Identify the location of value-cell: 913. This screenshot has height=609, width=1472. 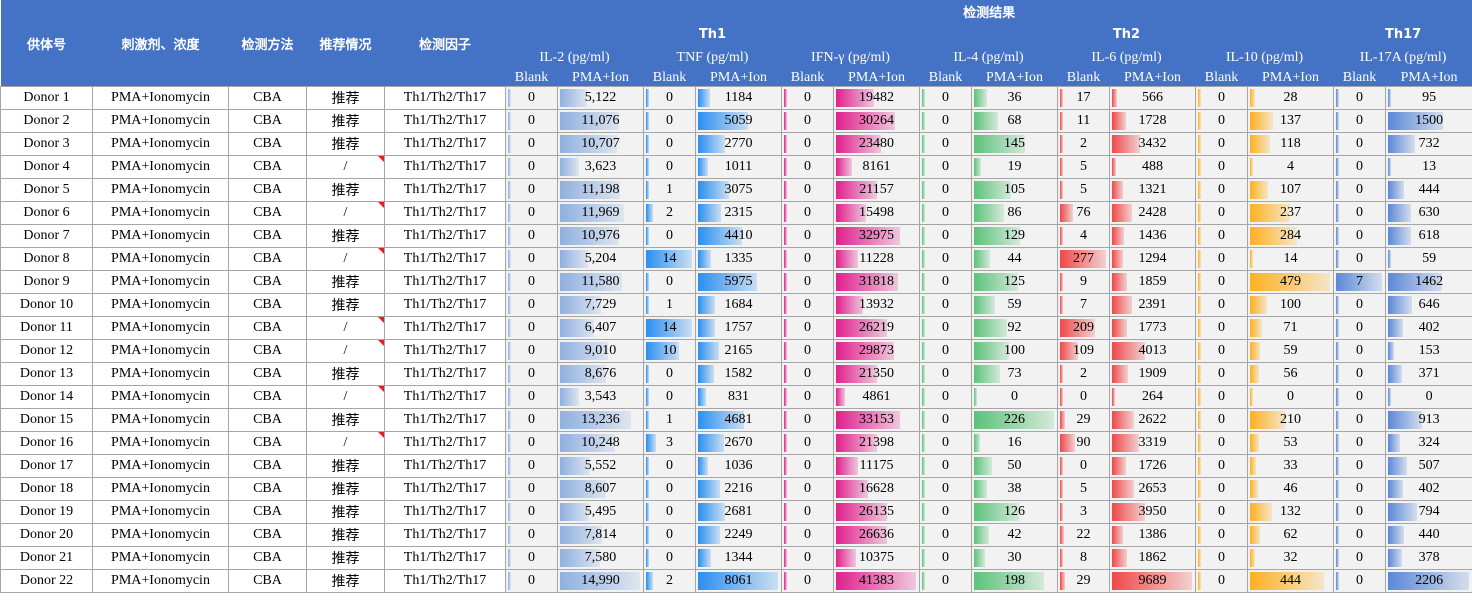
(1428, 420).